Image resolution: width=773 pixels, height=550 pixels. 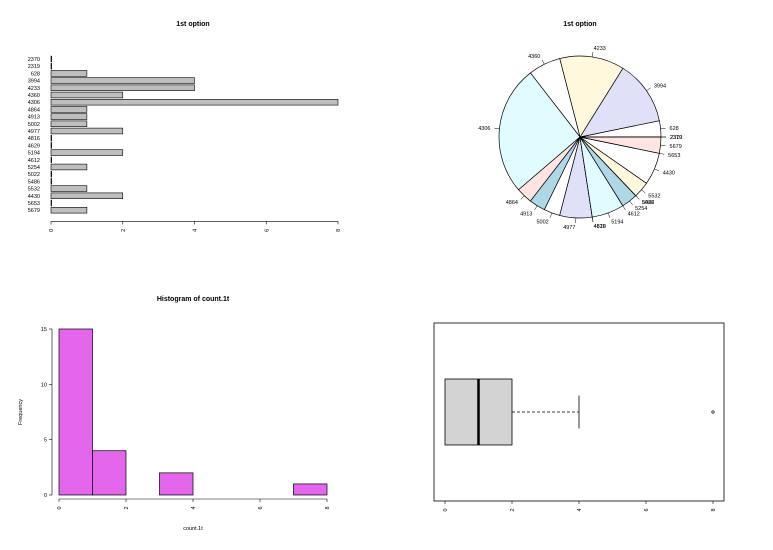 What do you see at coordinates (526, 214) in the screenshot?
I see `pie-slice-label: 4913` at bounding box center [526, 214].